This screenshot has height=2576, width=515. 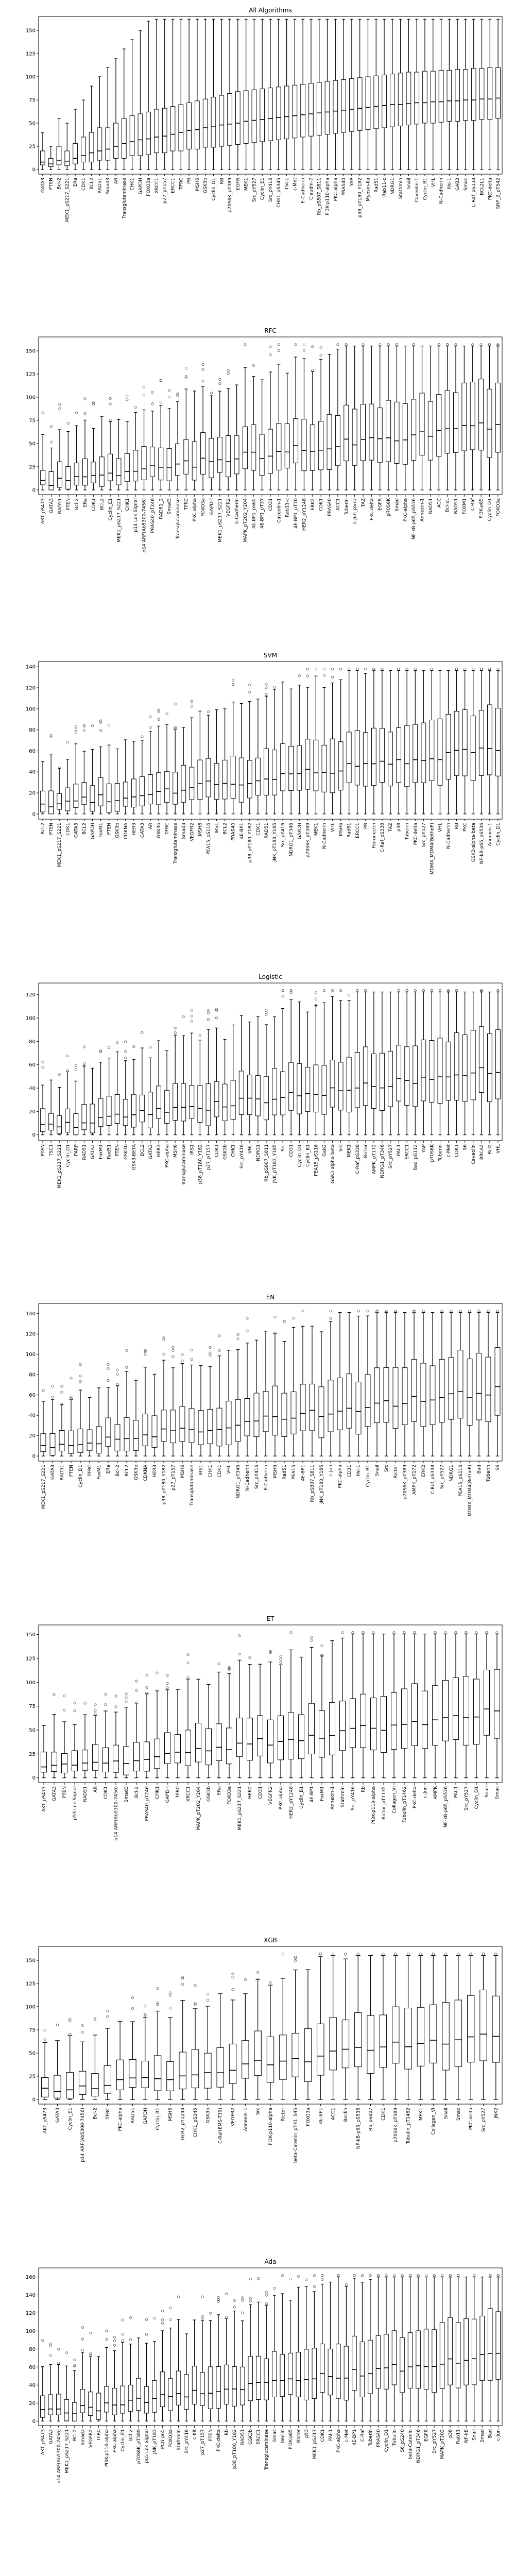 I want to click on x-tick-label: NF-kB-p65_pS536, so click(x=414, y=518).